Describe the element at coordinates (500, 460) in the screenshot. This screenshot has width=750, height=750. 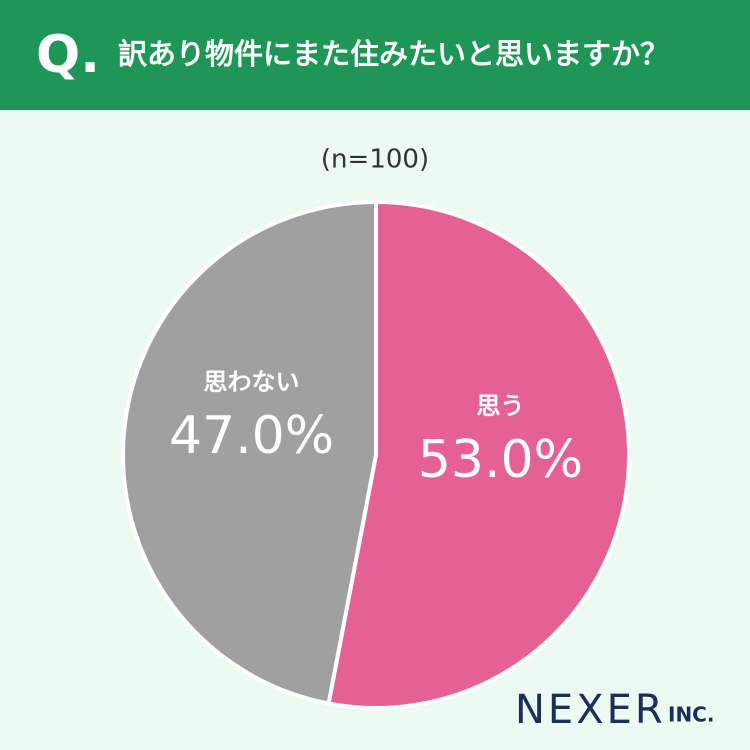
I see `value-label: 53.0%` at that location.